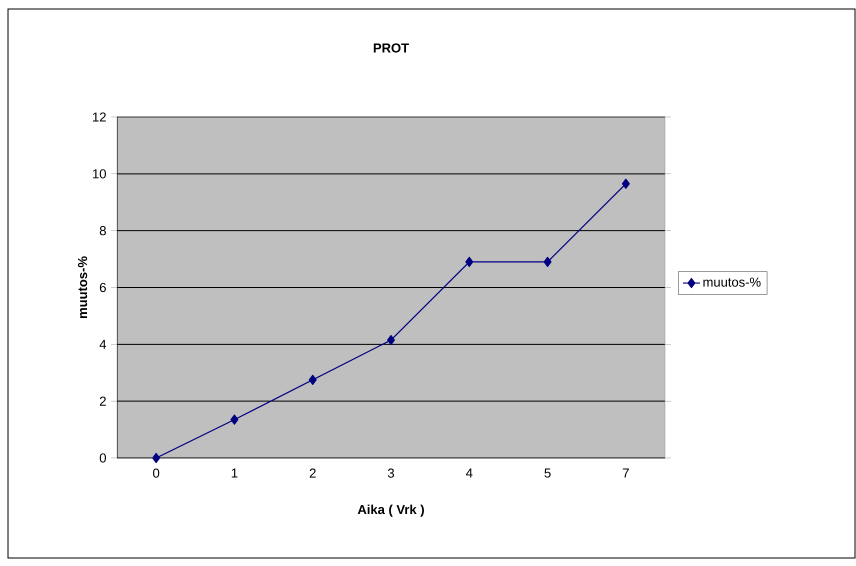 Image resolution: width=856 pixels, height=566 pixels. Describe the element at coordinates (547, 473) in the screenshot. I see `x-tick-label: 5` at that location.